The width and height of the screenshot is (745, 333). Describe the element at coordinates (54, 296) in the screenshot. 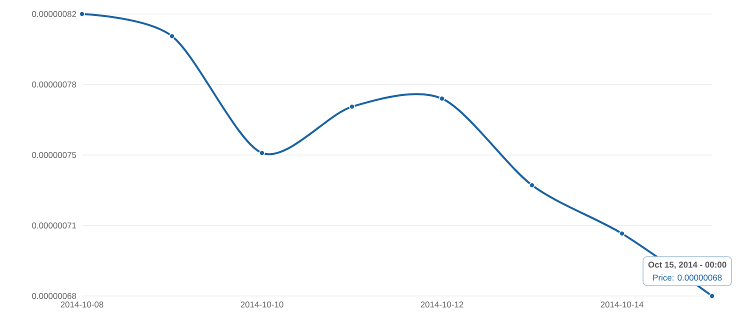

I see `y-tick-label: 0.00000068` at that location.